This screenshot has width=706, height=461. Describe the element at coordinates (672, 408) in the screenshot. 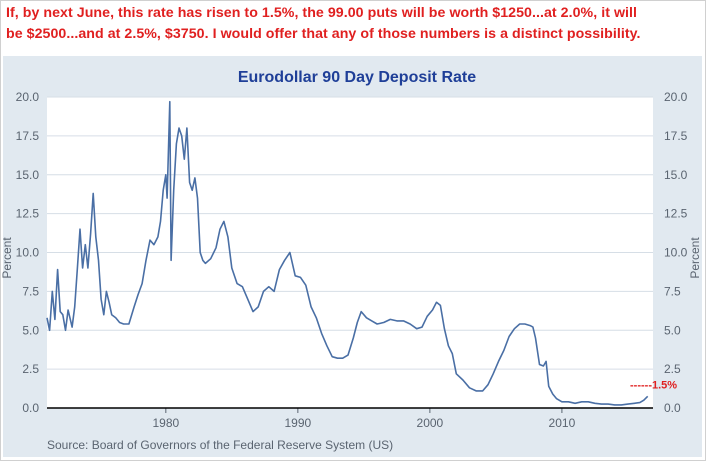

I see `y-tick-right-0: 0.0` at that location.